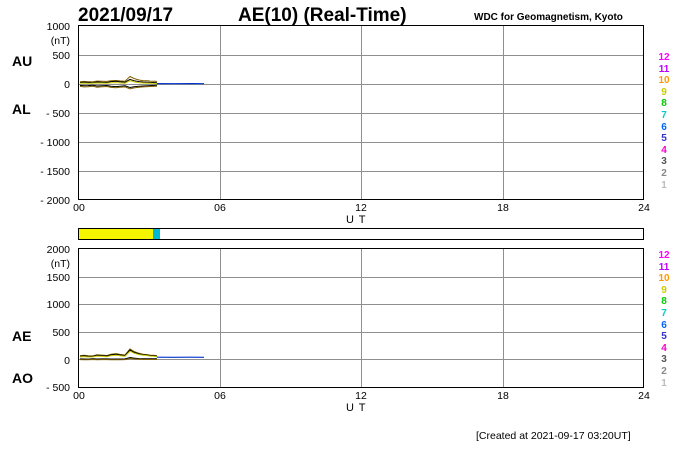 The image size is (700, 450). I want to click on chart-traces-ae-ao, so click(142, 354).